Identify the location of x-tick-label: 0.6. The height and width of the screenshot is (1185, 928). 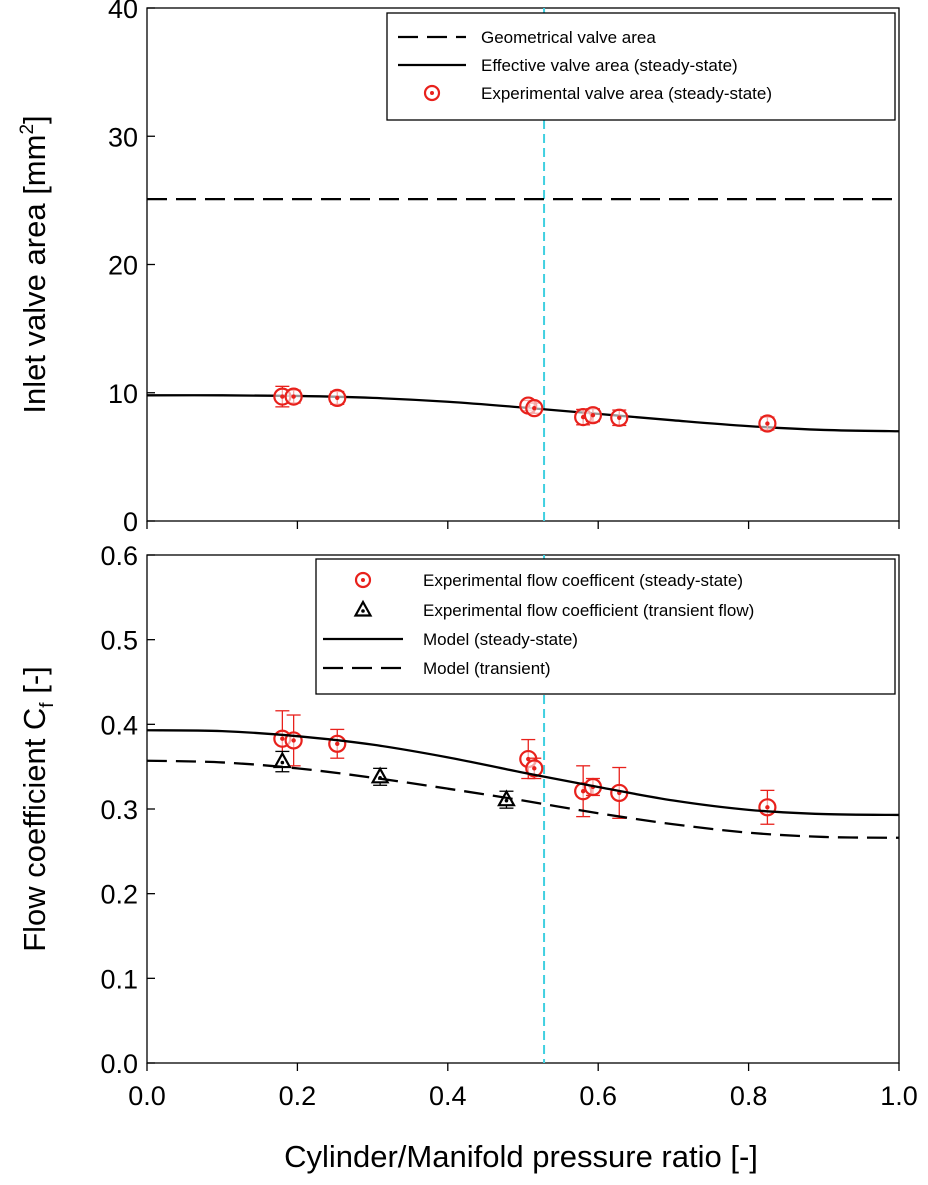
(598, 1096).